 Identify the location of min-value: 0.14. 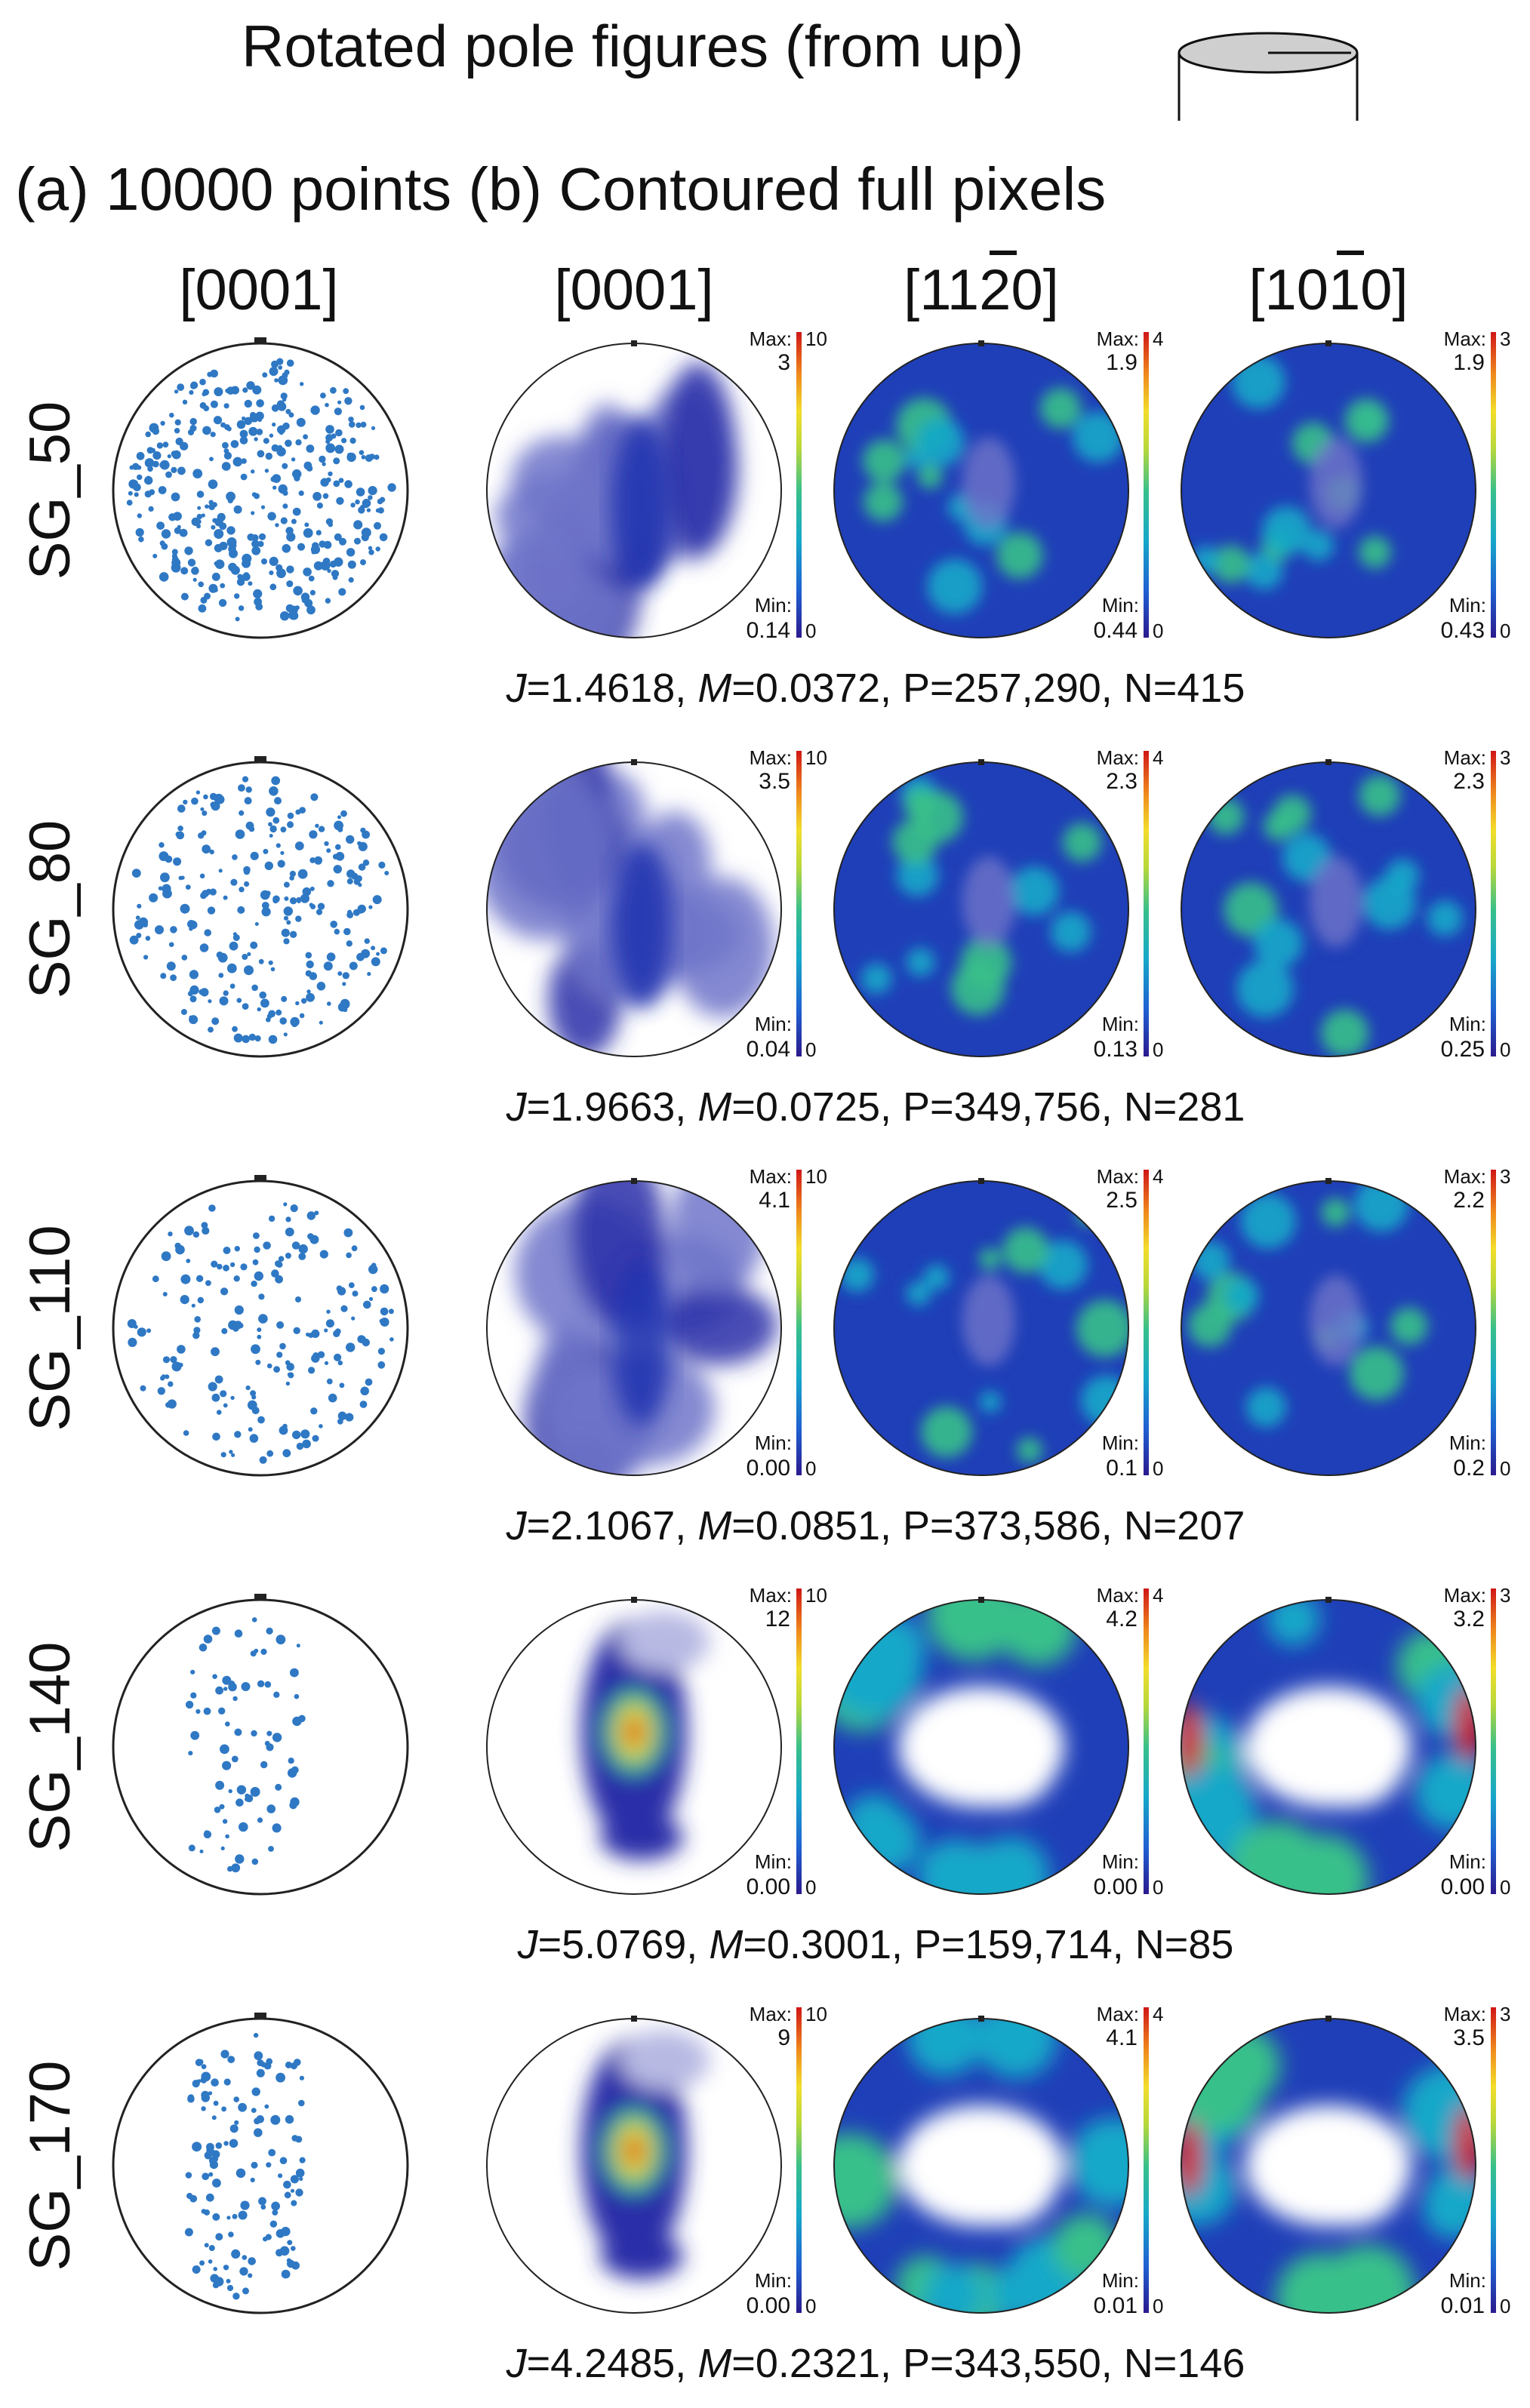
(768, 630).